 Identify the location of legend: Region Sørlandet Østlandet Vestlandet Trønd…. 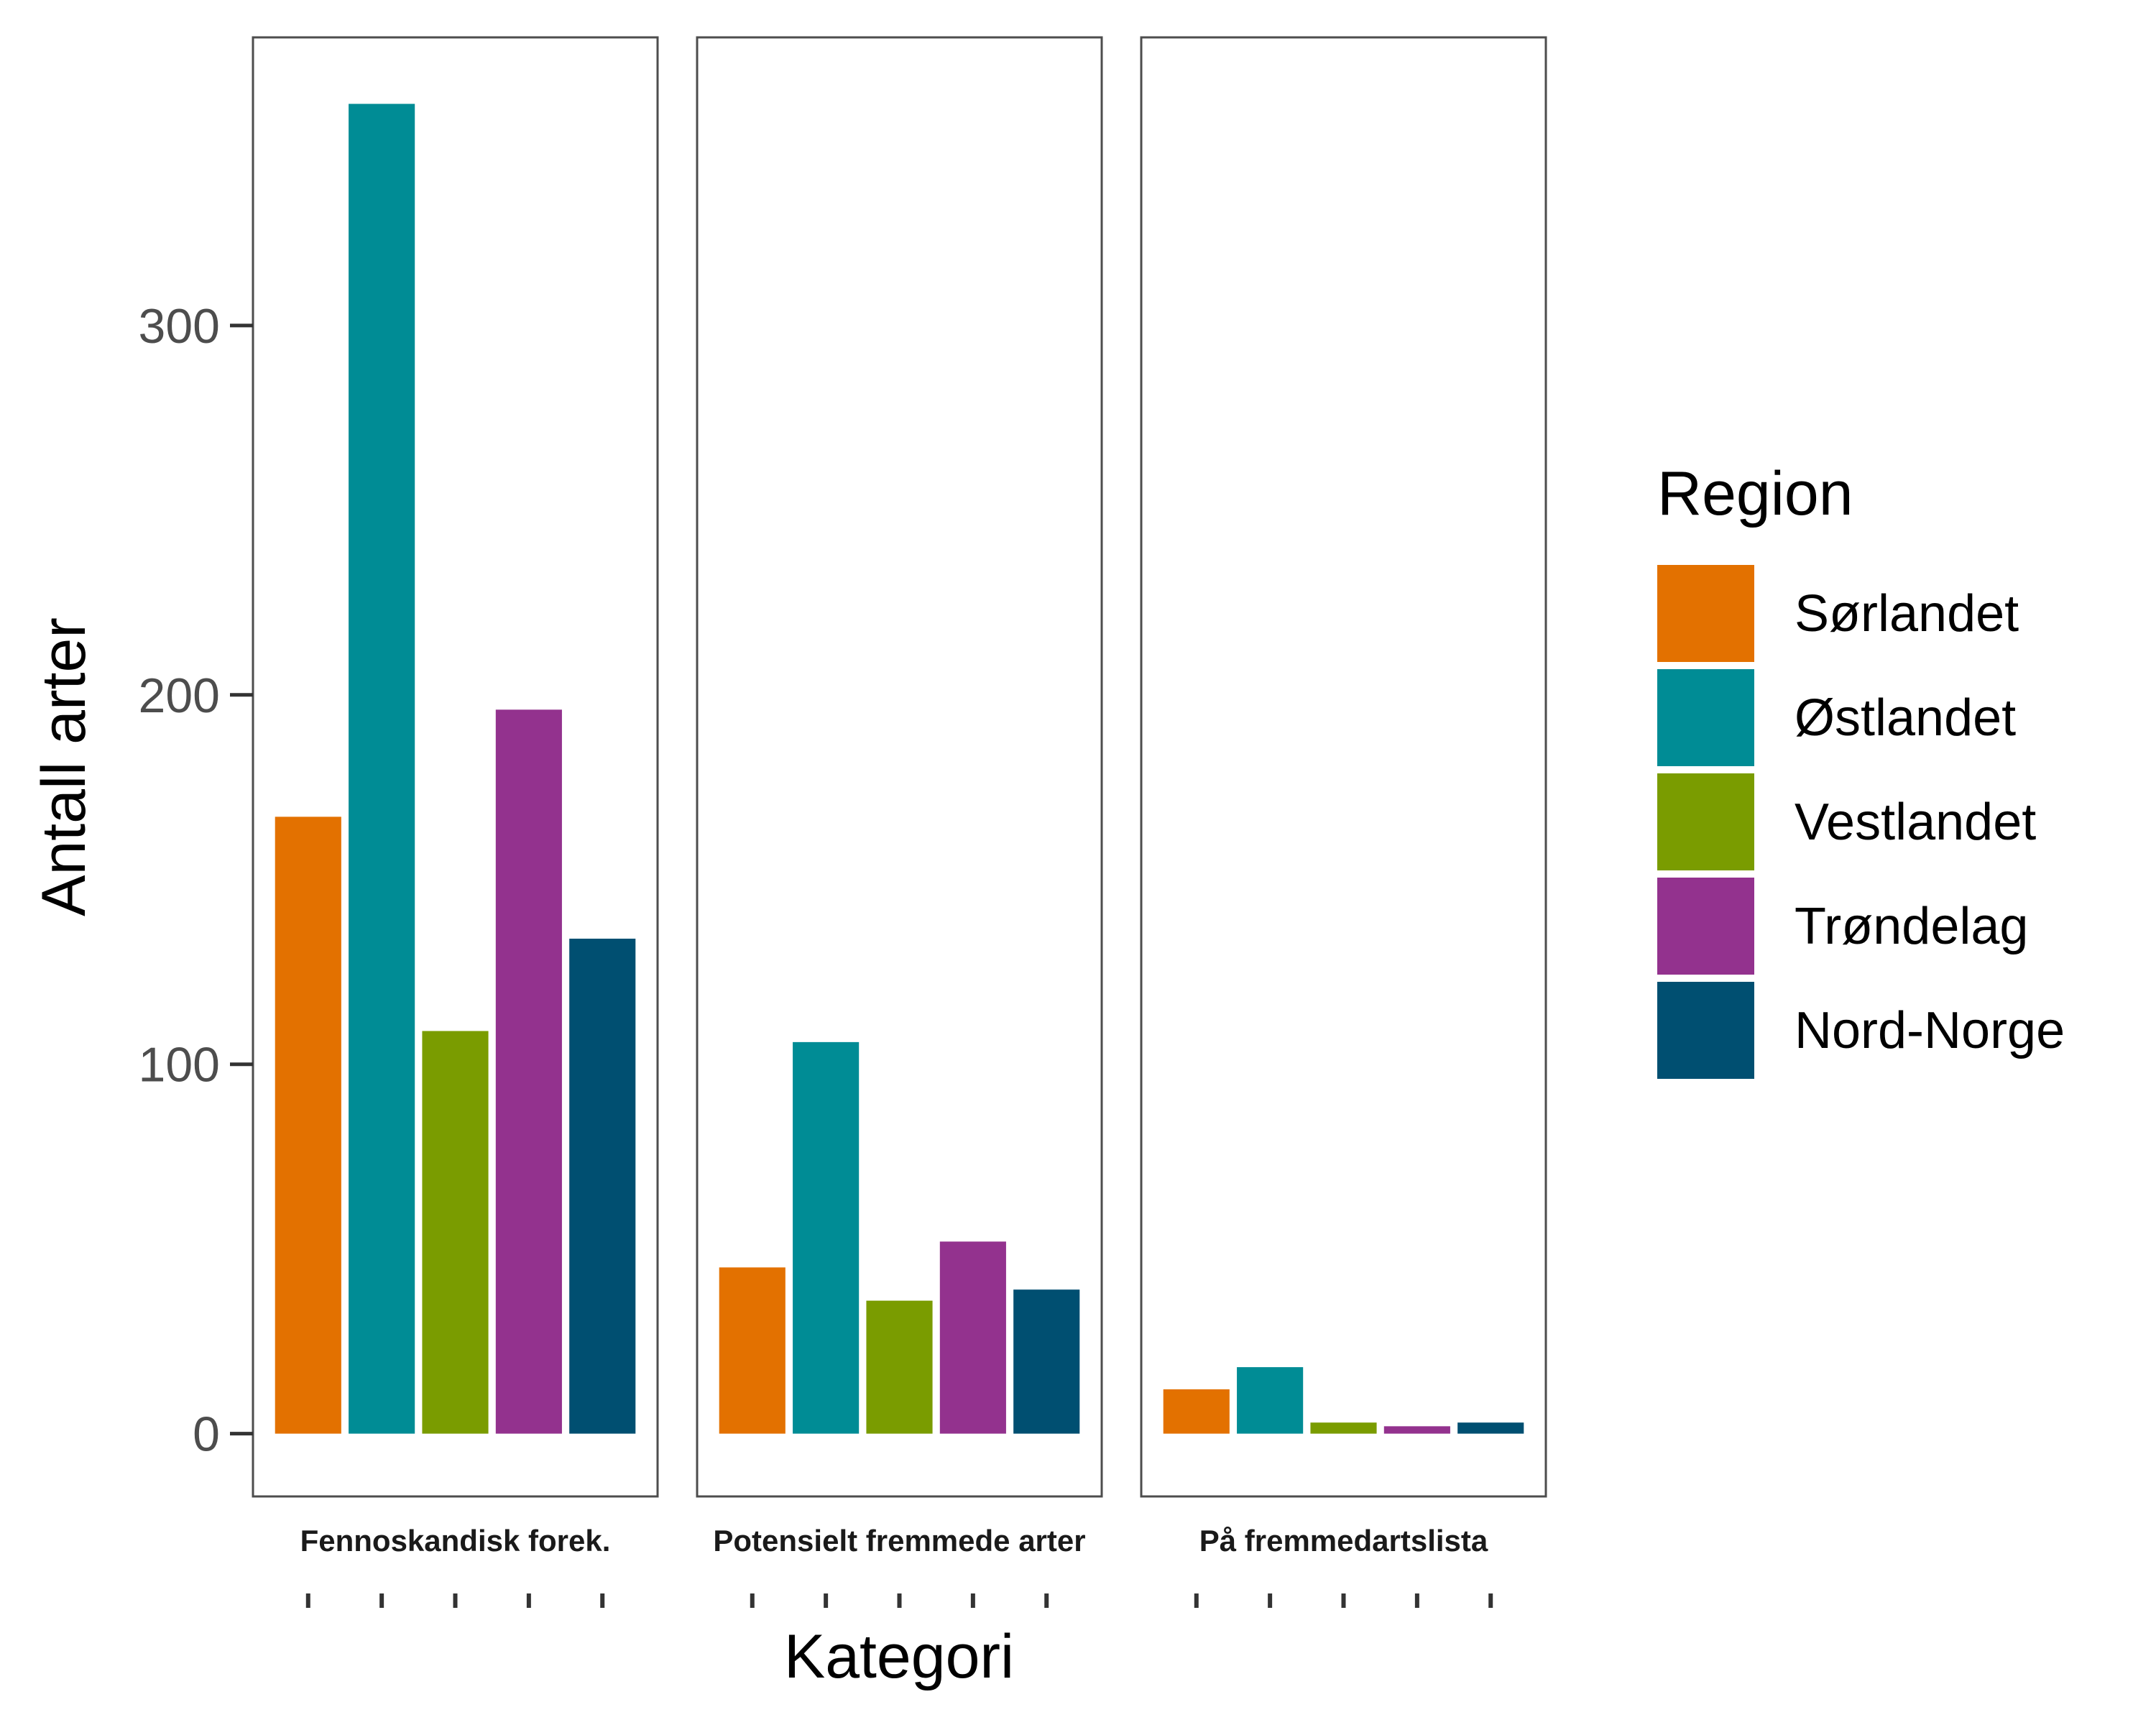
(1861, 769).